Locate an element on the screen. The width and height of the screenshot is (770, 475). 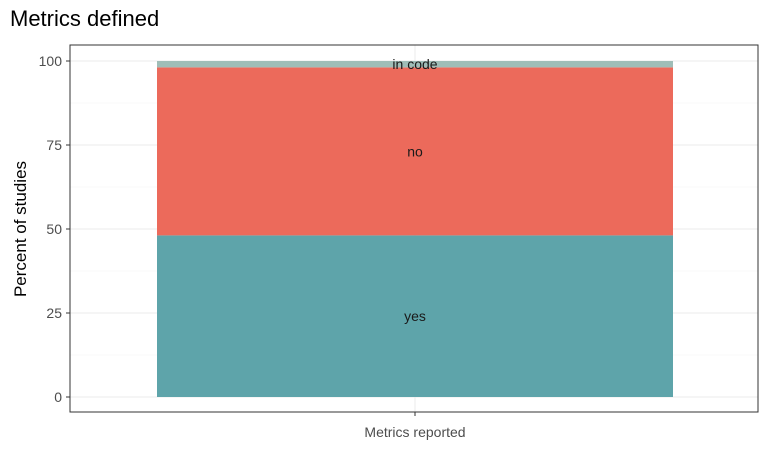
y-tick-label: 100 is located at coordinates (51, 61).